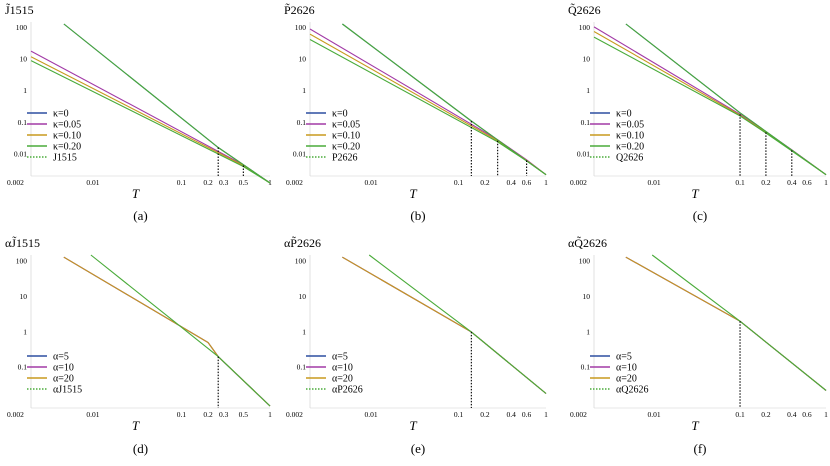  Describe the element at coordinates (700, 215) in the screenshot. I see `panel-label: (c)` at that location.